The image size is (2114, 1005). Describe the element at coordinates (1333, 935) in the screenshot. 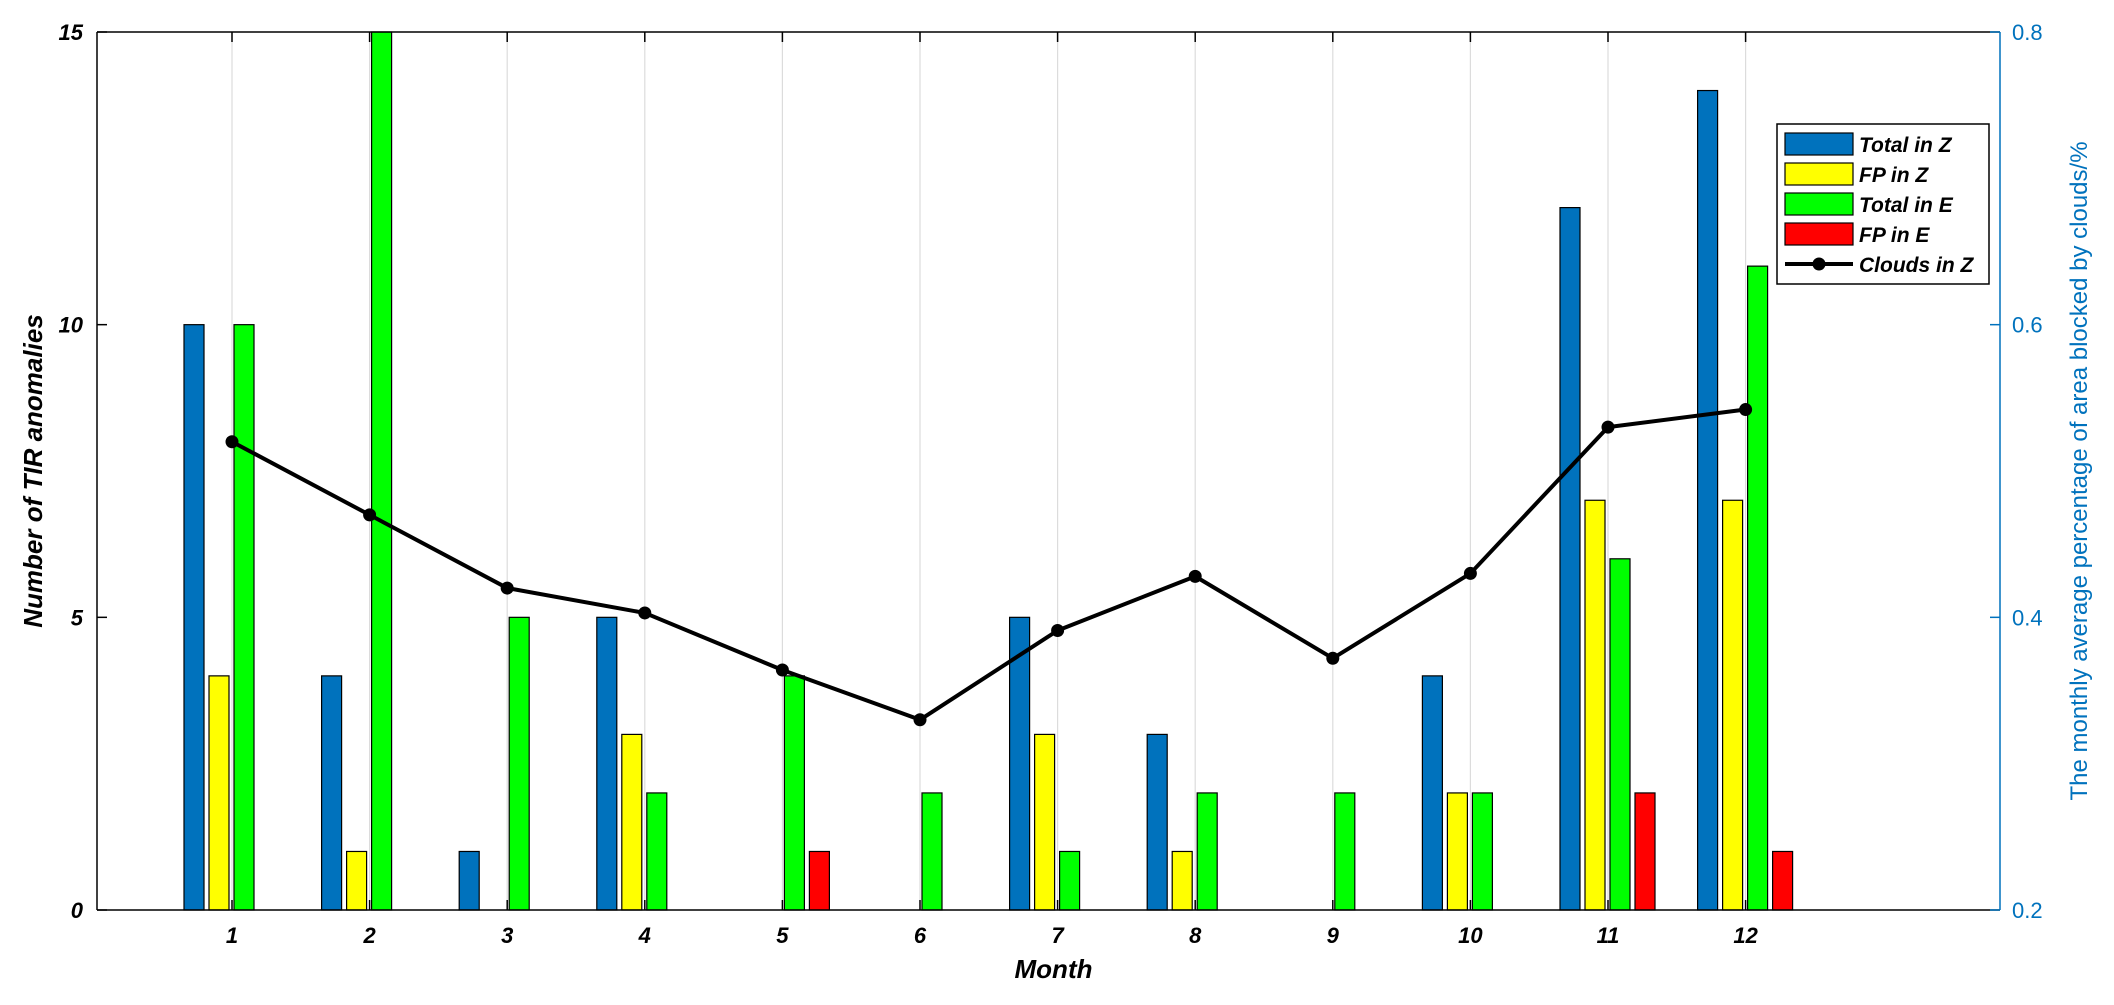

I see `x-tick-label: 9` at that location.